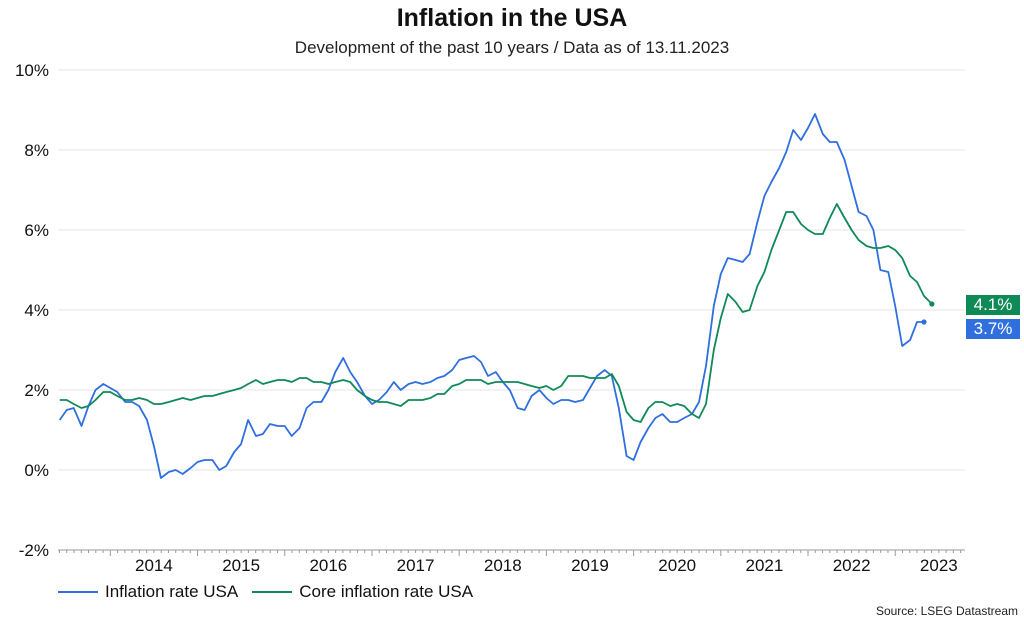 The width and height of the screenshot is (1024, 623). What do you see at coordinates (36, 150) in the screenshot?
I see `y-tick-label: 8%` at bounding box center [36, 150].